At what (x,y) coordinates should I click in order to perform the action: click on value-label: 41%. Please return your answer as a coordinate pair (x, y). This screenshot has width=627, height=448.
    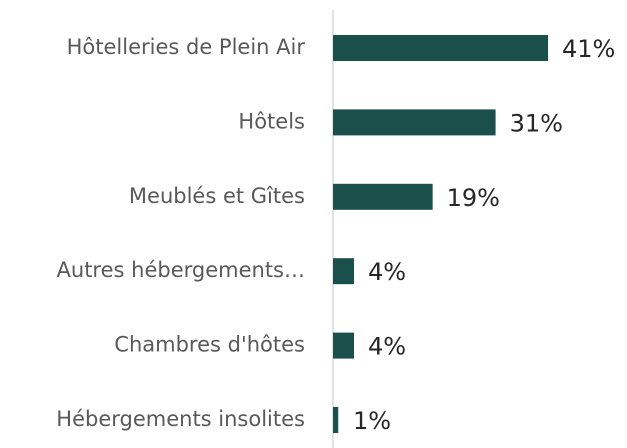
    Looking at the image, I should click on (588, 49).